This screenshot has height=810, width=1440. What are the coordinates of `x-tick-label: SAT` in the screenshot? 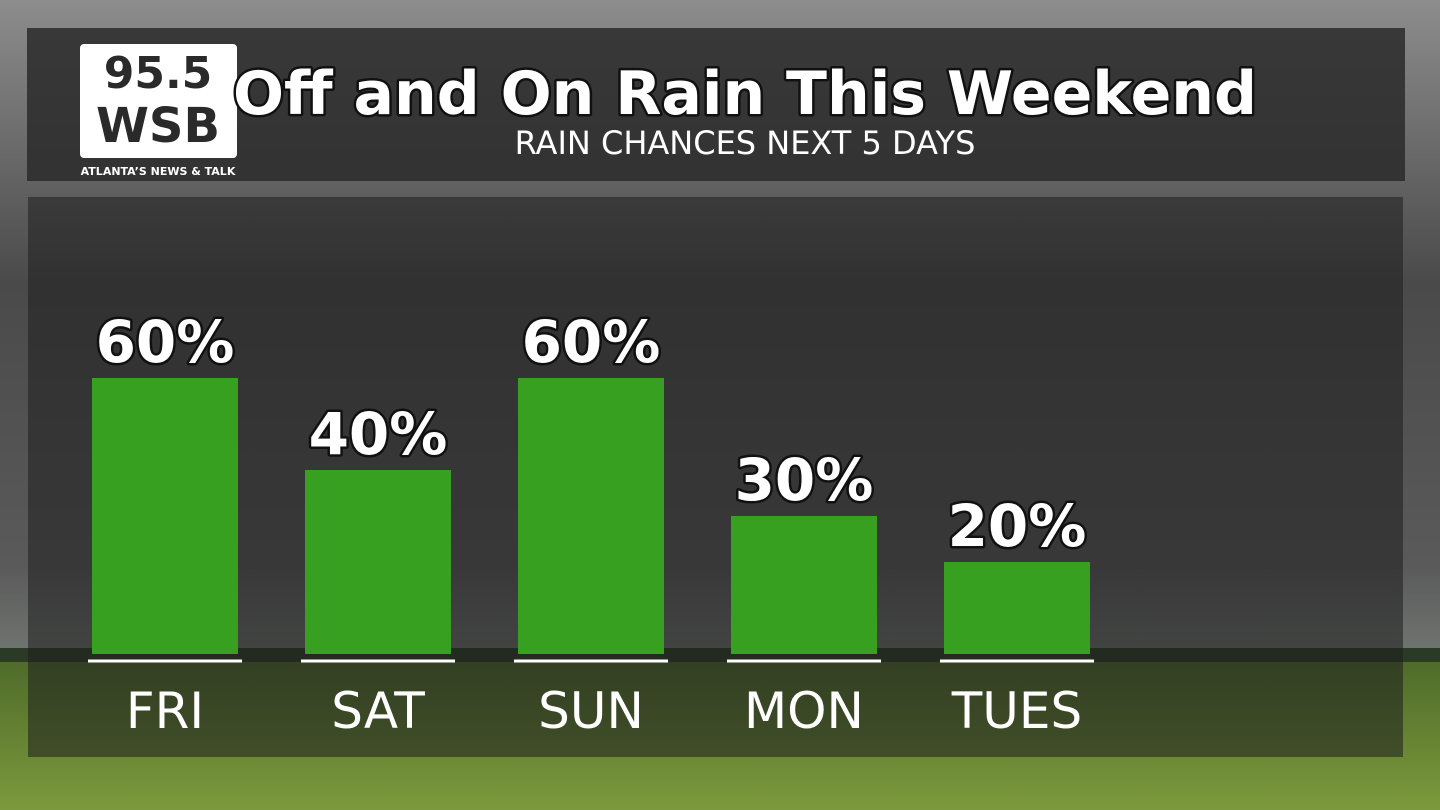 It's located at (378, 711).